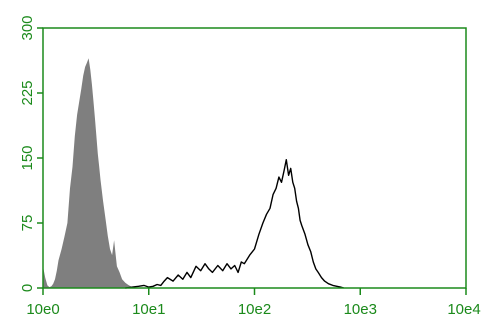  Describe the element at coordinates (463, 309) in the screenshot. I see `x-tick-label: 10e4` at that location.